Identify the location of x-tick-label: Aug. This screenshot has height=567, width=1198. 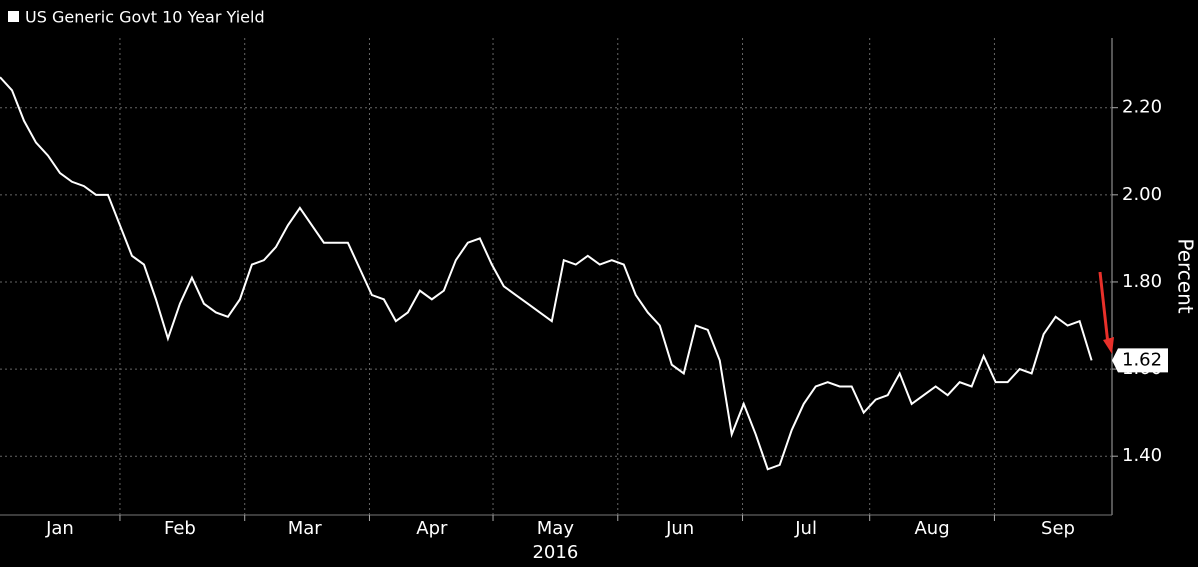
(931, 528).